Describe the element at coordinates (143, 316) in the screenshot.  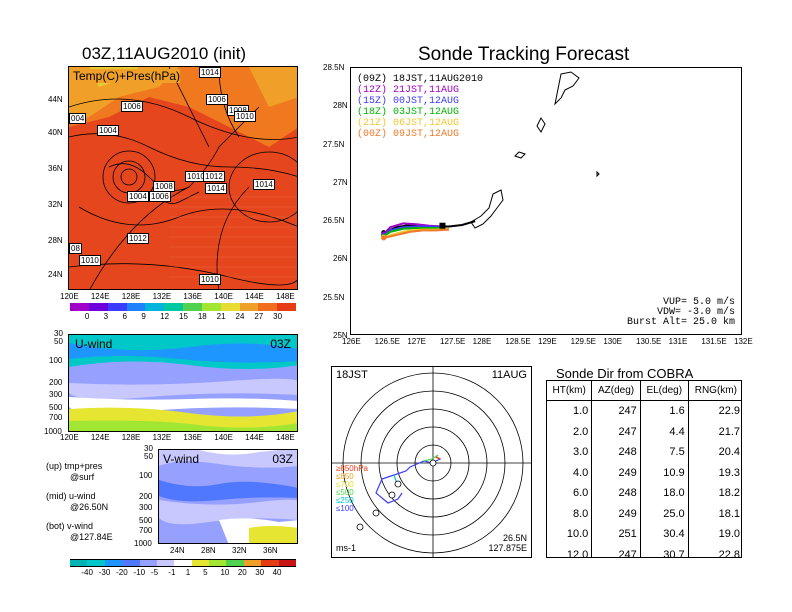
I see `colorbar-label: 9` at that location.